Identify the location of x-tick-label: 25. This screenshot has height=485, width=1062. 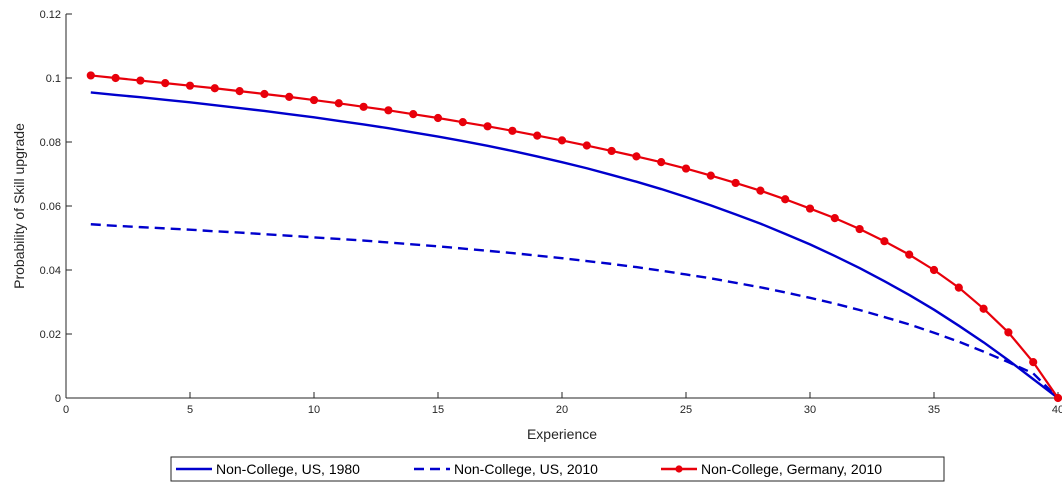
(686, 410).